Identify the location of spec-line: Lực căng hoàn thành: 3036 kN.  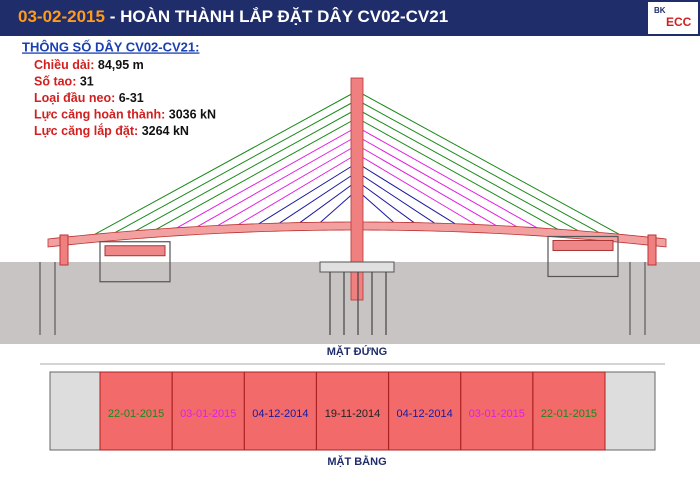
(125, 115).